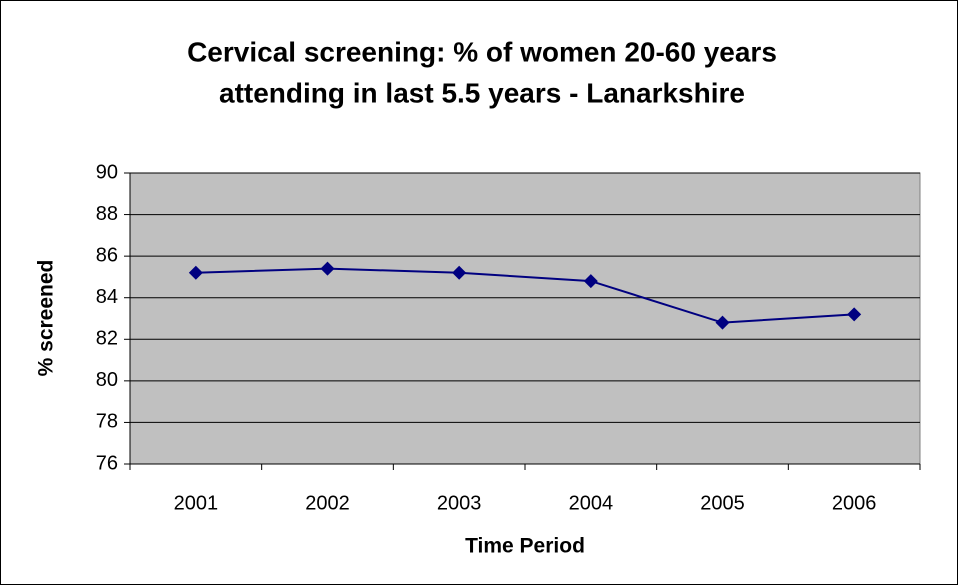 This screenshot has width=959, height=586. I want to click on y-tick-label: 88, so click(107, 214).